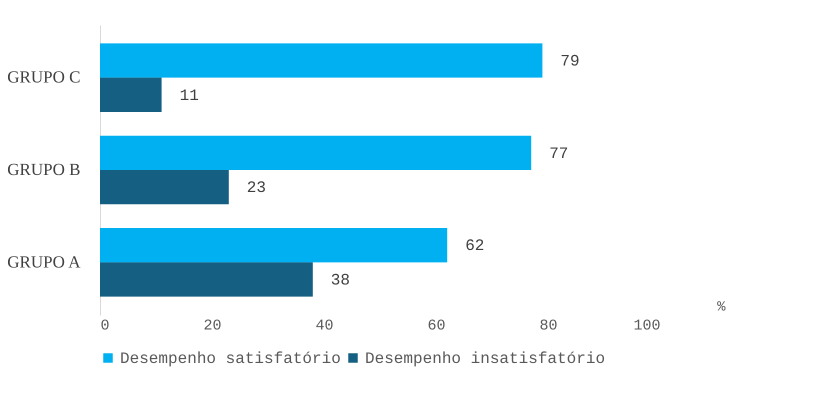 Image resolution: width=831 pixels, height=419 pixels. I want to click on legend-label: Desempenho satisfatório, so click(230, 359).